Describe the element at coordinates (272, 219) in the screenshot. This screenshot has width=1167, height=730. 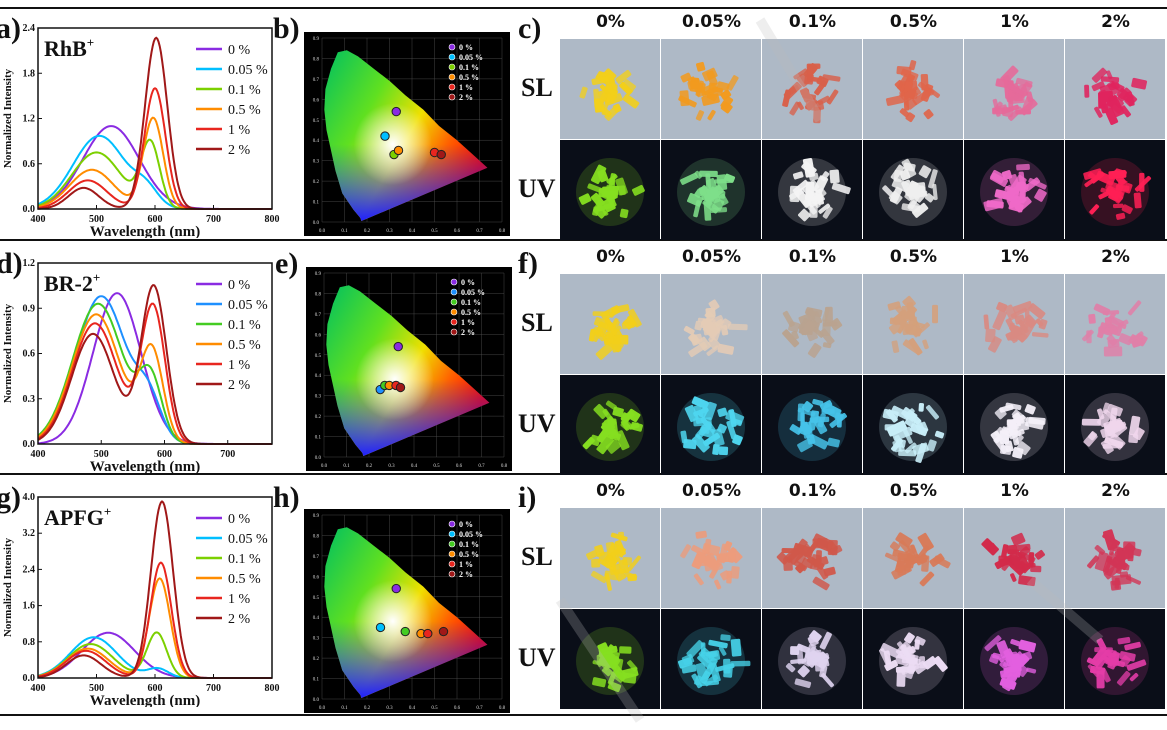
I see `x-tick-label: 800` at that location.